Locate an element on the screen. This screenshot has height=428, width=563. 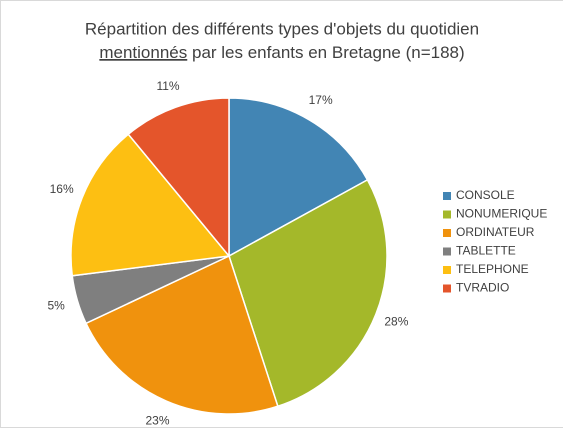
legend-label: ORDINATEUR is located at coordinates (495, 232).